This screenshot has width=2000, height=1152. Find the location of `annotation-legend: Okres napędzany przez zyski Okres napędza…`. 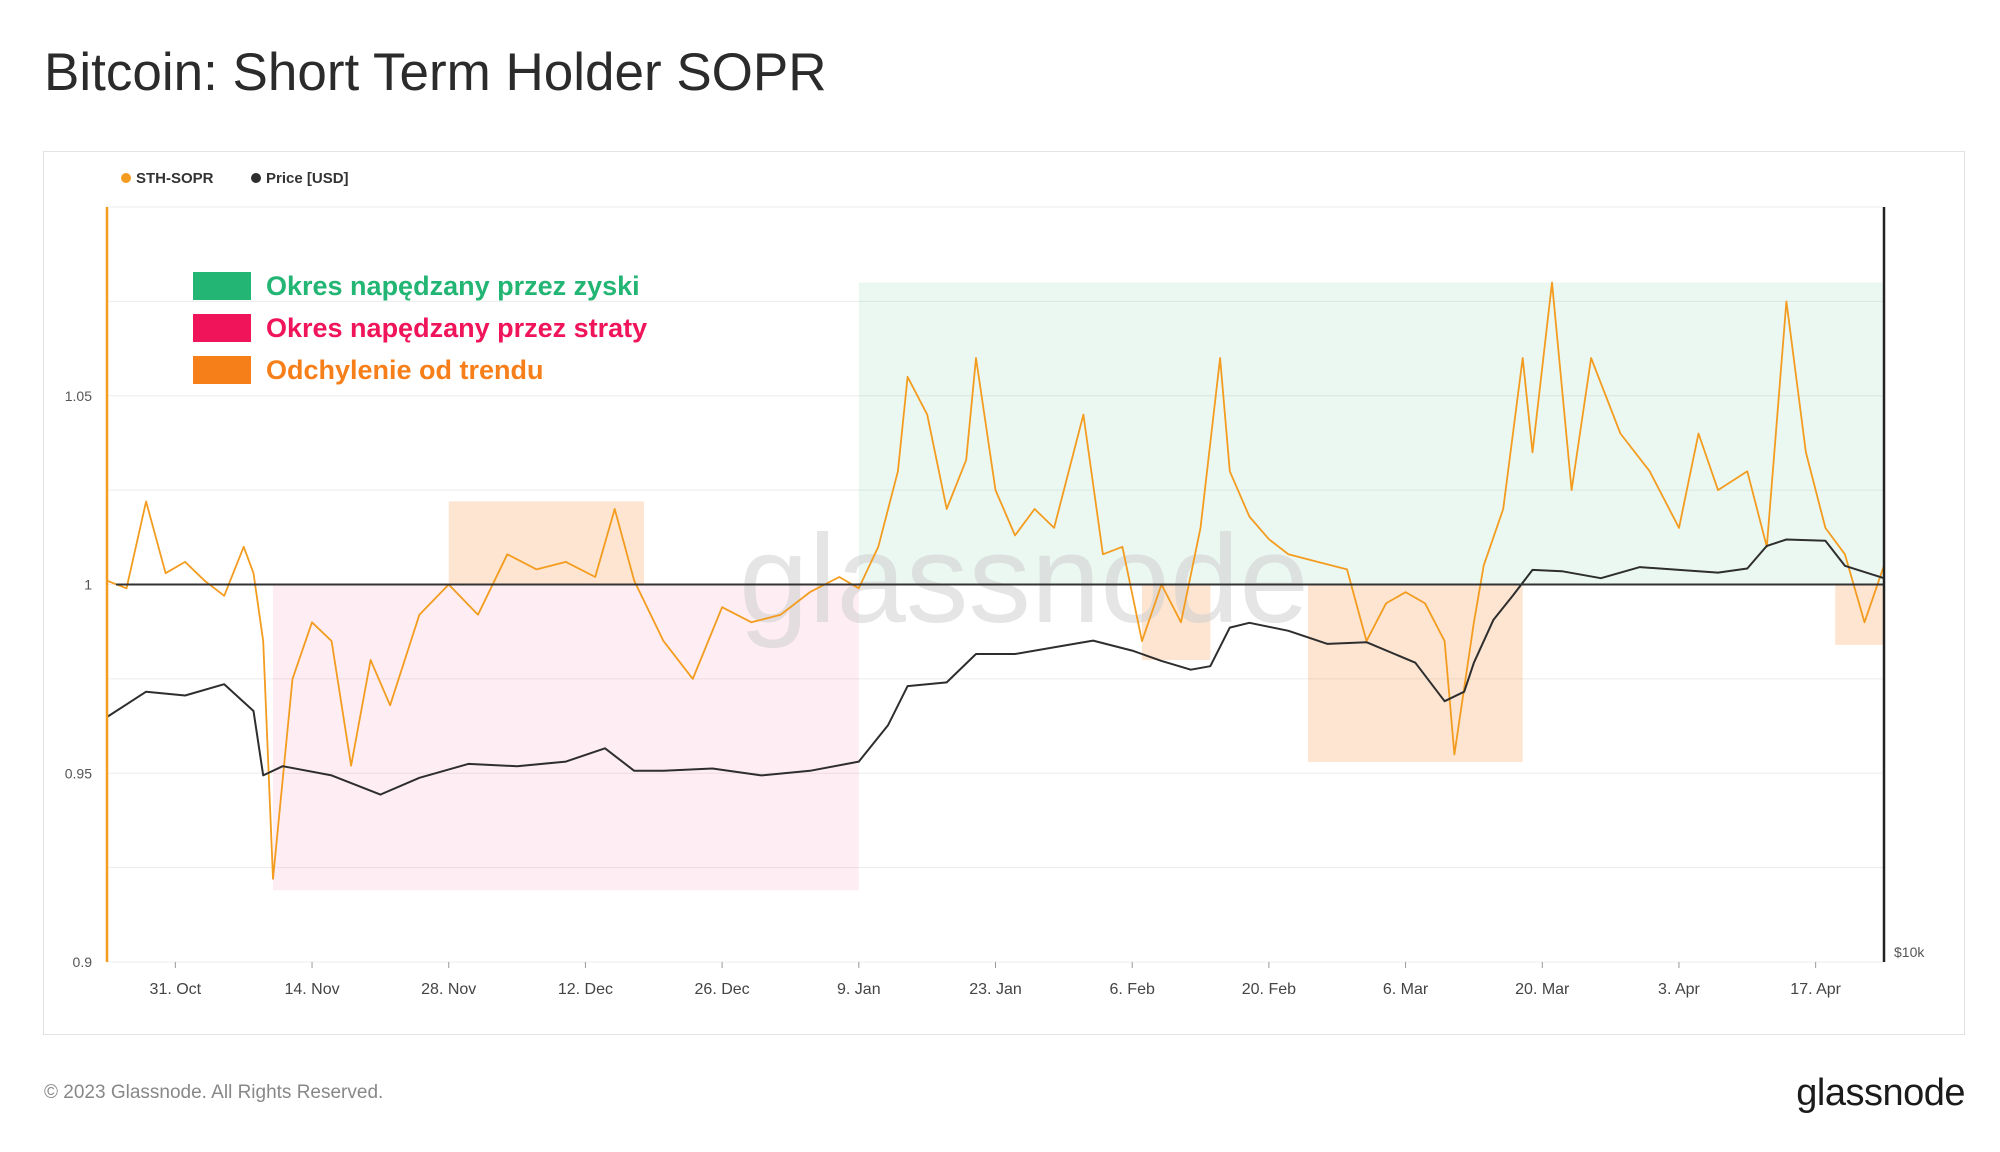

annotation-legend: Okres napędzany przez zyski Okres napędza… is located at coordinates (420, 328).